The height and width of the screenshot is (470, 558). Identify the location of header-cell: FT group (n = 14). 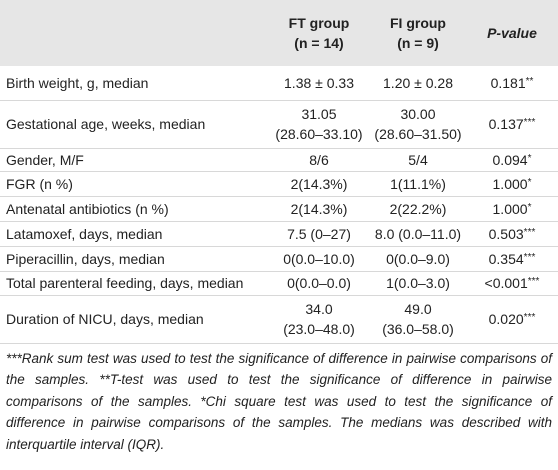
(319, 33).